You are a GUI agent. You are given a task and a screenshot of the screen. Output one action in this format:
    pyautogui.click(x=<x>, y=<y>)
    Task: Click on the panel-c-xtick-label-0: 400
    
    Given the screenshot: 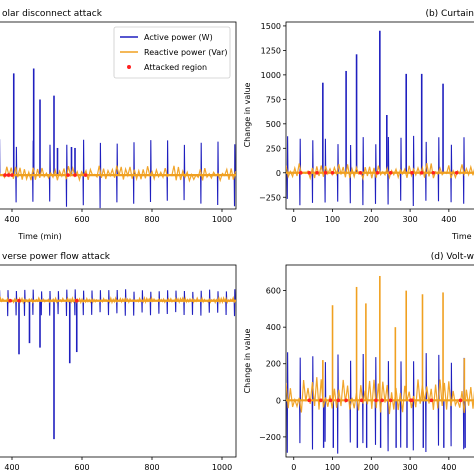 What is the action you would take?
    pyautogui.click(x=11, y=467)
    